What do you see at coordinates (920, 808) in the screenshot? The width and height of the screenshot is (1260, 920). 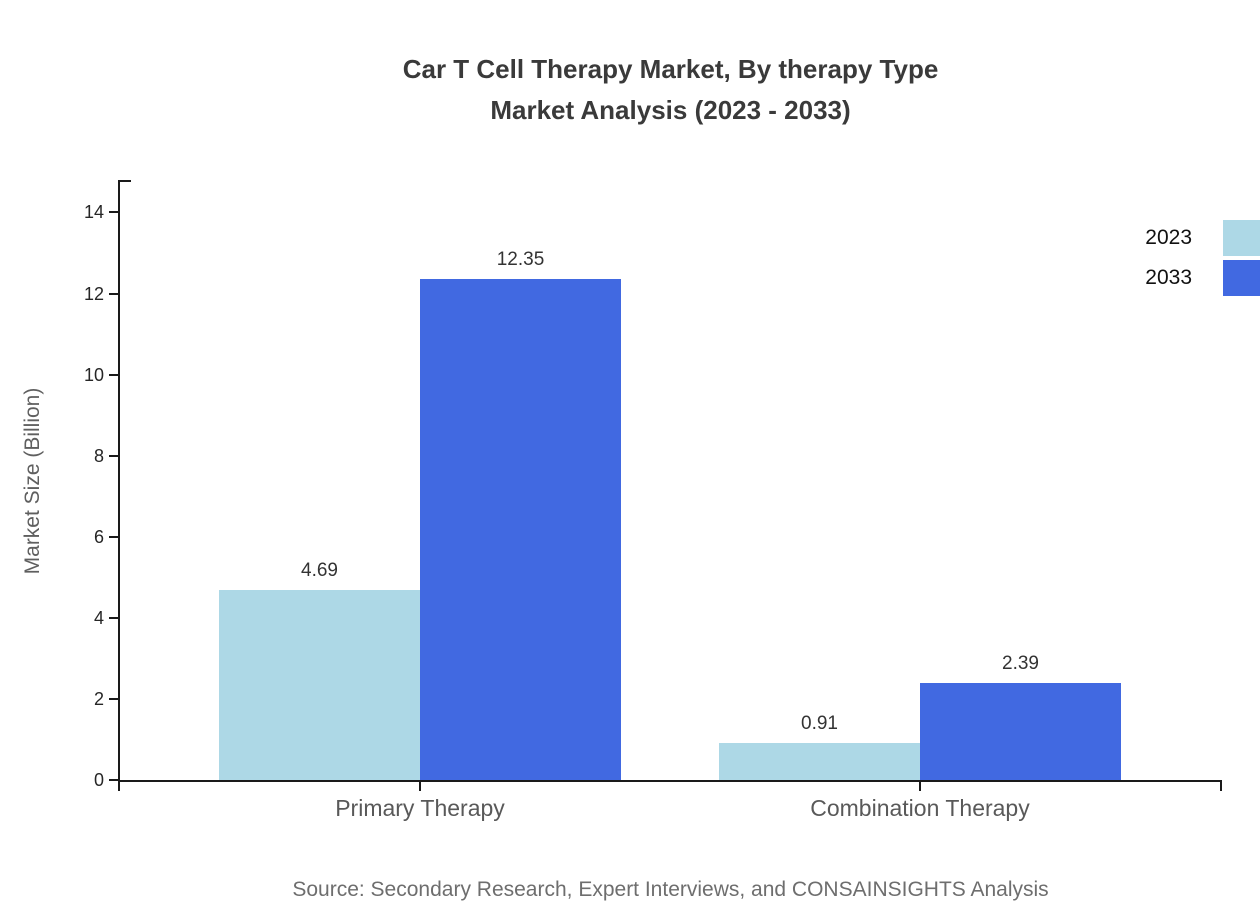 I see `x-category-label: Combination Therapy` at bounding box center [920, 808].